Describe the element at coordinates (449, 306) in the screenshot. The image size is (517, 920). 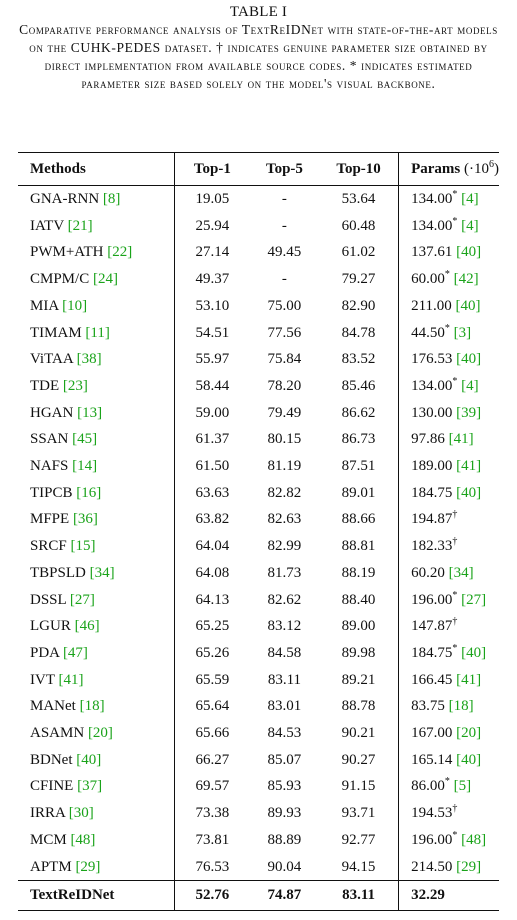
I see `params-cell: 211.00 [40]` at that location.